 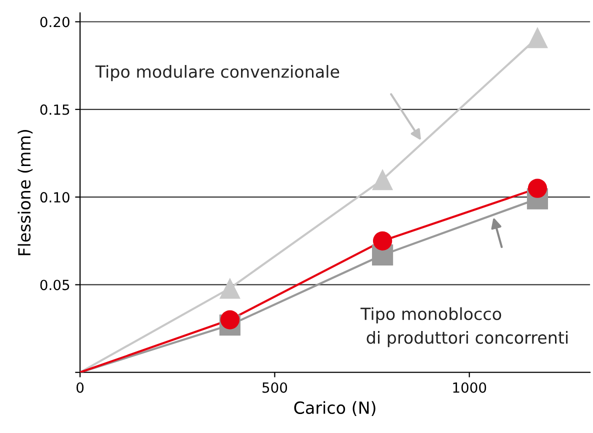 I want to click on x-tick-label: 1000, so click(x=469, y=387).